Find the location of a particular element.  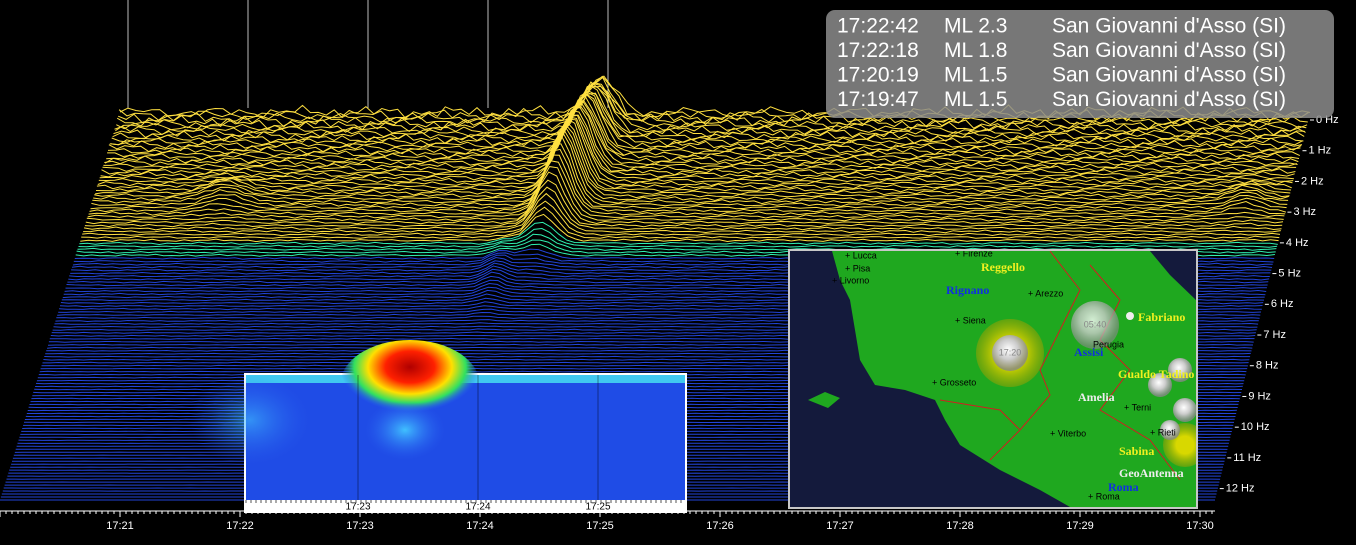

map-label: + Siena is located at coordinates (970, 320).